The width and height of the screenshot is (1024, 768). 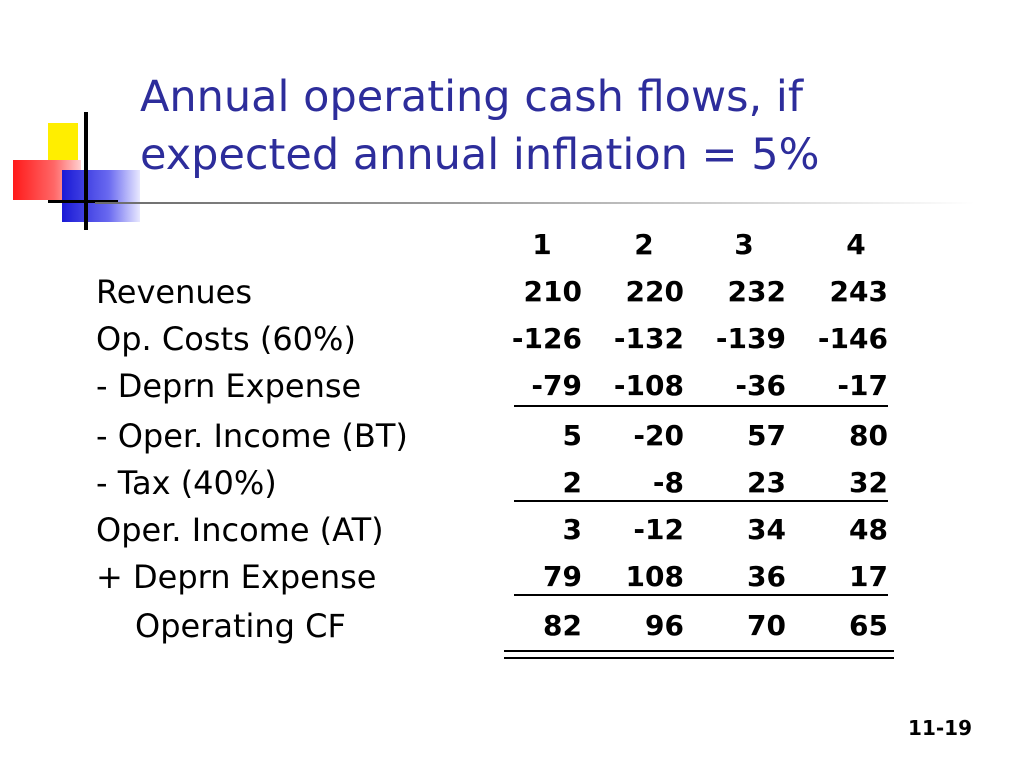 I want to click on double-underline-top, so click(x=699, y=651).